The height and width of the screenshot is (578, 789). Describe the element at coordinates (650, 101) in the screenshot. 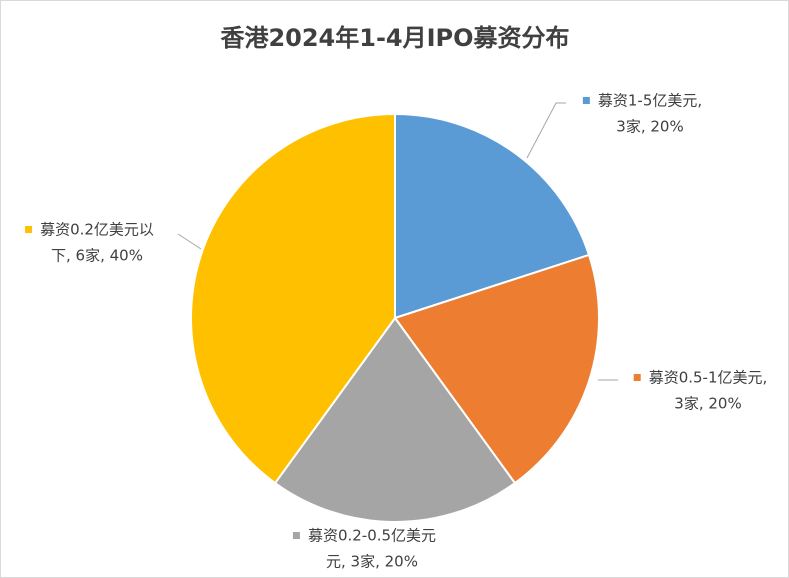

I see `data-label: 募资1-5亿美元,` at that location.